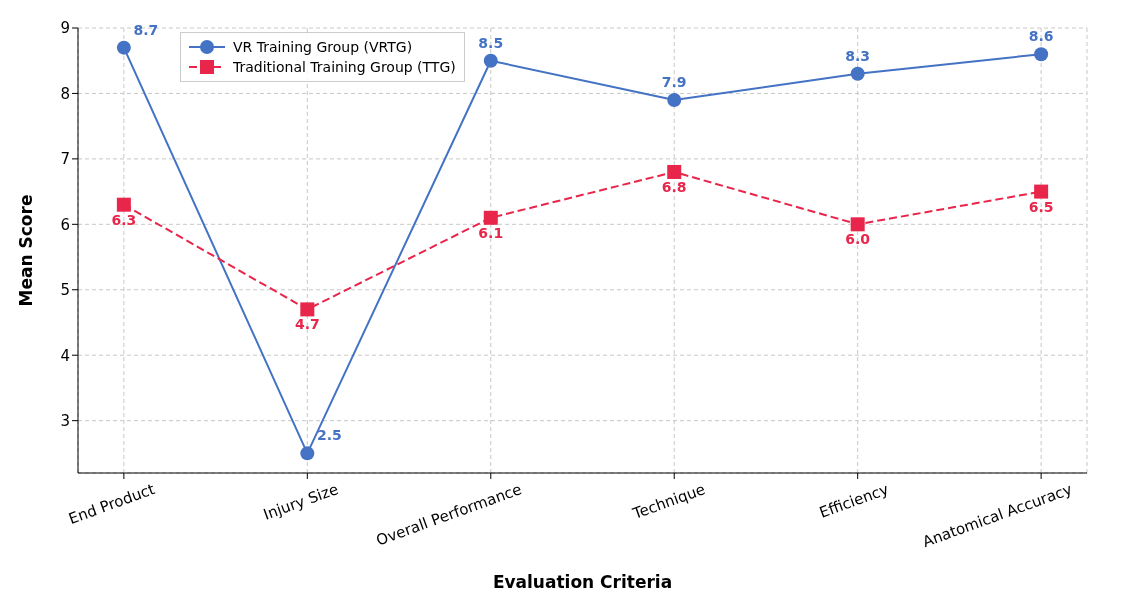 The image size is (1125, 603). I want to click on y-axis-title: Mean Score, so click(26, 250).